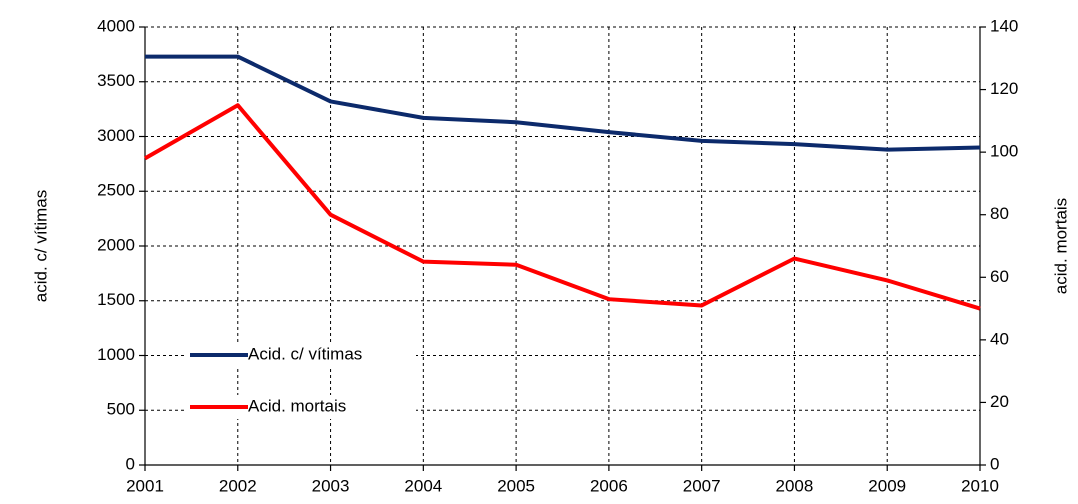 The width and height of the screenshot is (1078, 504). What do you see at coordinates (999, 338) in the screenshot?
I see `y2-tick-label: 40` at bounding box center [999, 338].